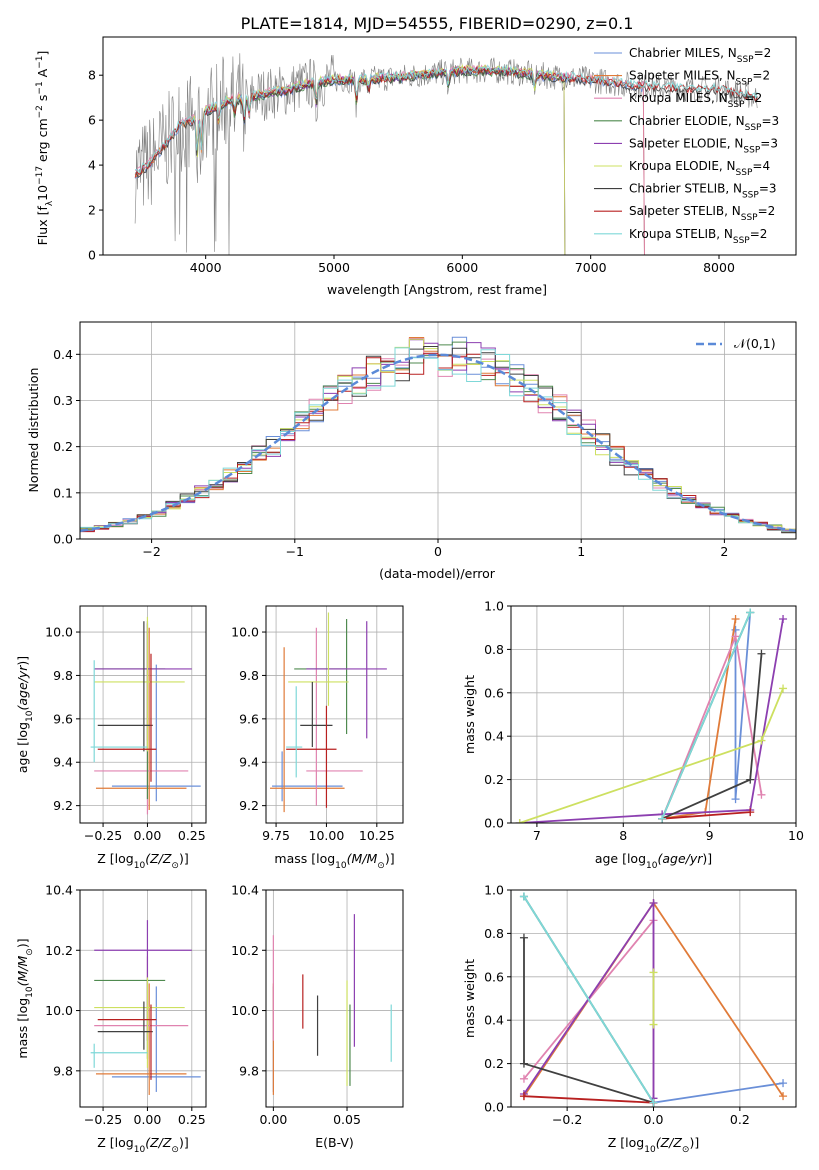  What do you see at coordinates (63, 762) in the screenshot?
I see `tick-label-y: 9.4` at bounding box center [63, 762].